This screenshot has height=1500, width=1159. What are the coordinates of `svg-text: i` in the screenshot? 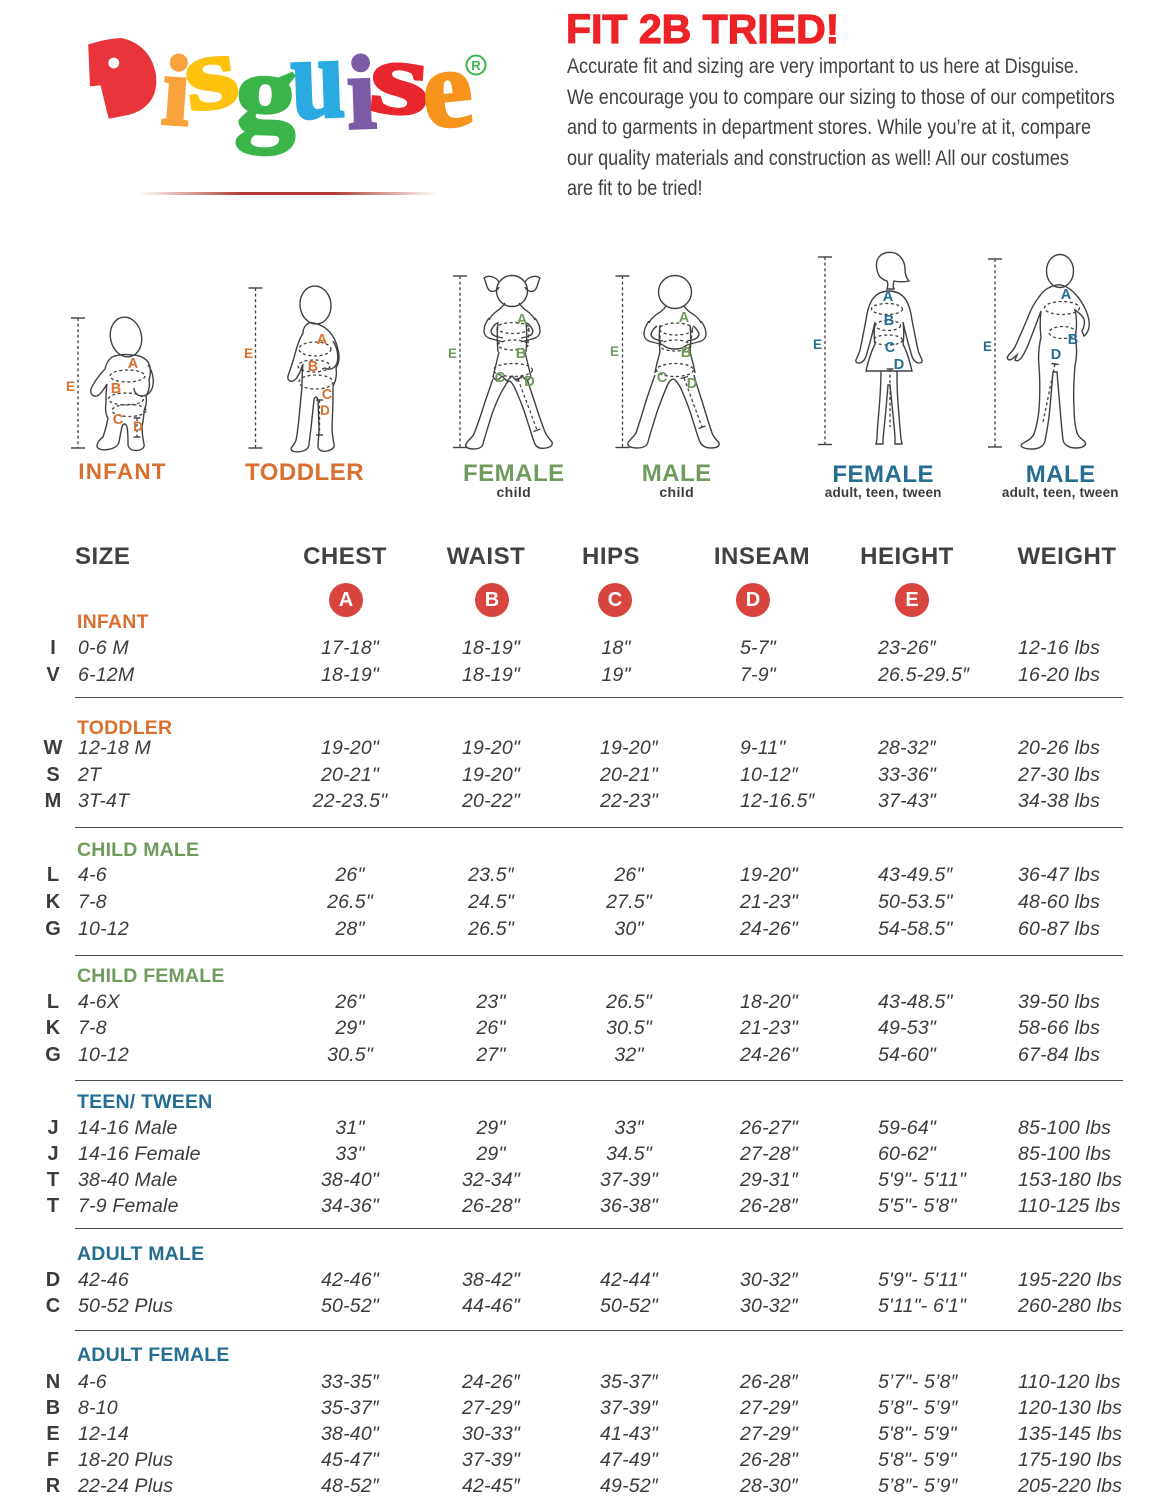 It's located at (361, 92).